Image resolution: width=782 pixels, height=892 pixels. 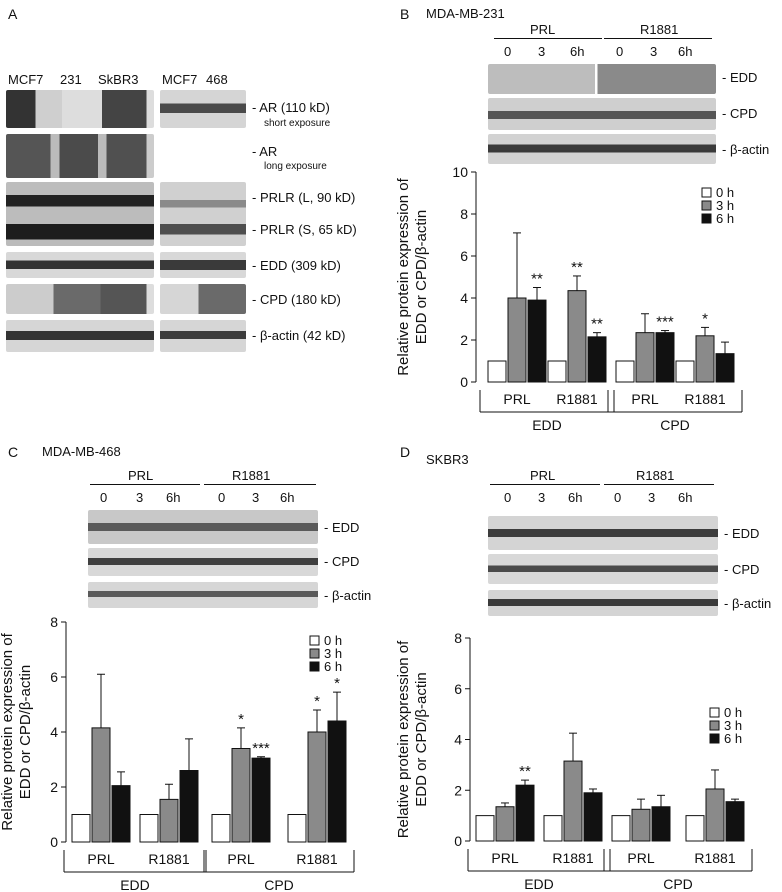 What do you see at coordinates (655, 475) in the screenshot?
I see `blot-d-header-r1881: R1881` at bounding box center [655, 475].